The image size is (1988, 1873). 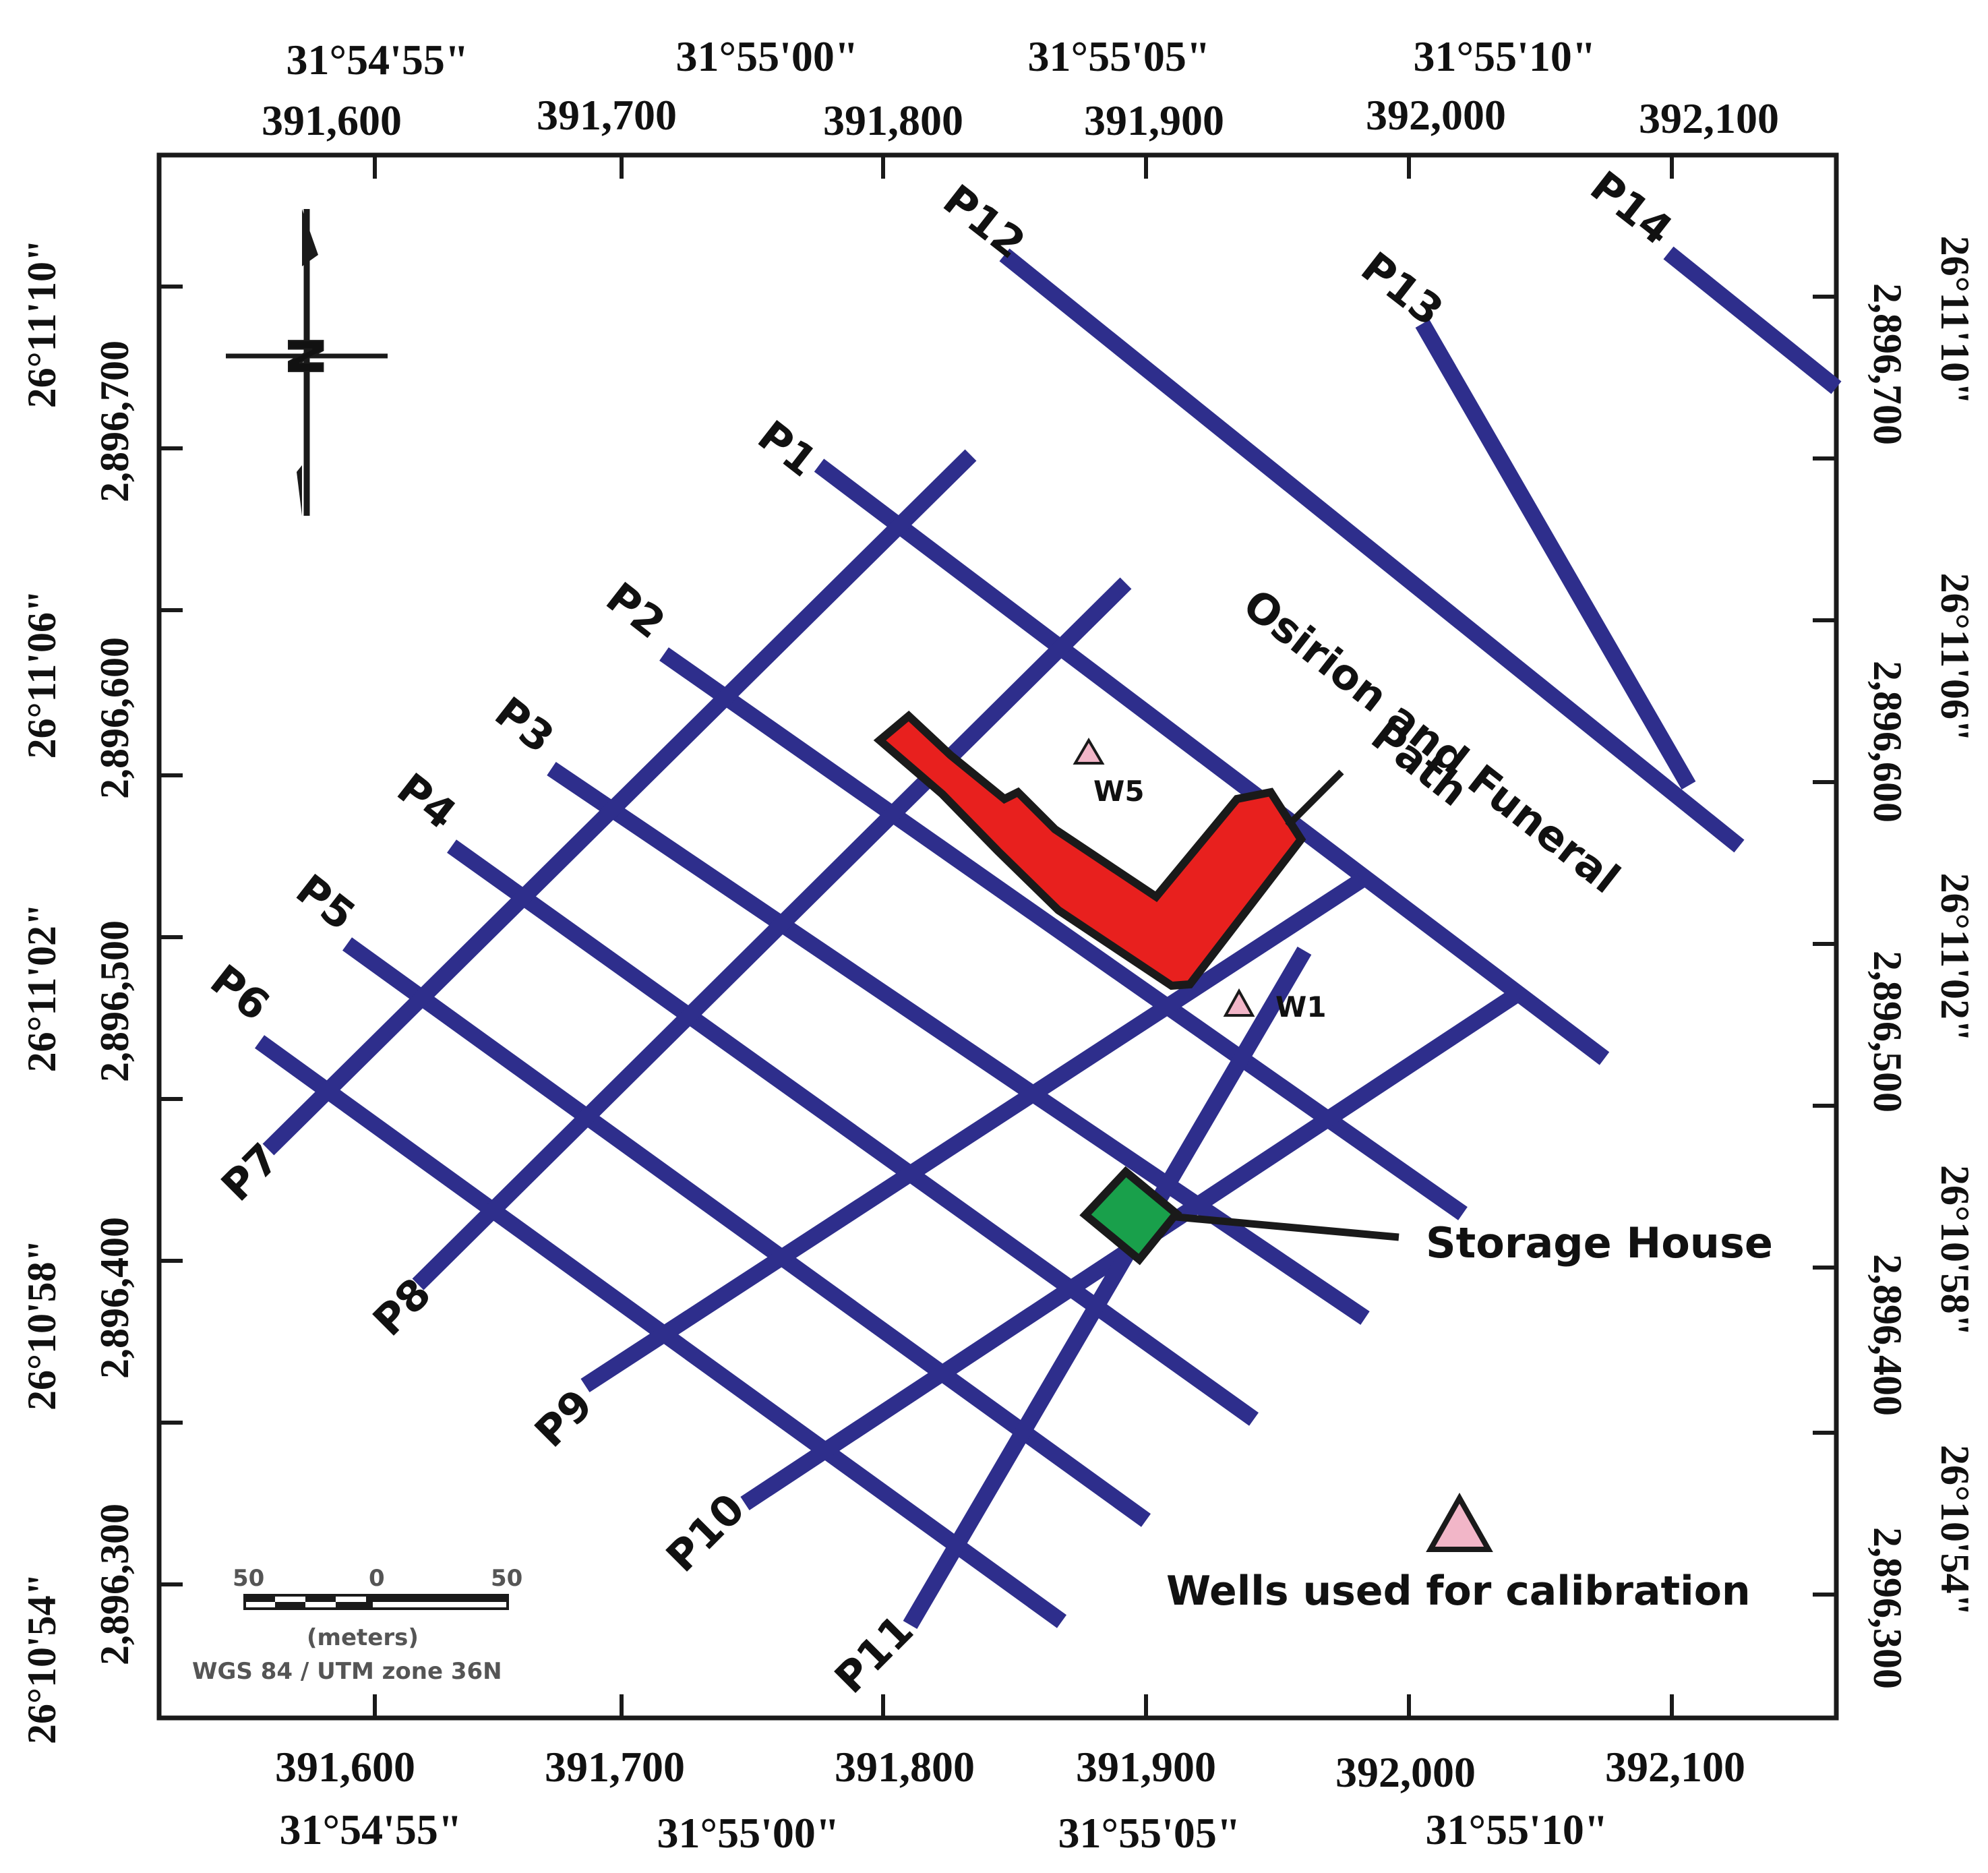 What do you see at coordinates (748, 1833) in the screenshot?
I see `bottom-latlon-label: 31°55'00"` at bounding box center [748, 1833].